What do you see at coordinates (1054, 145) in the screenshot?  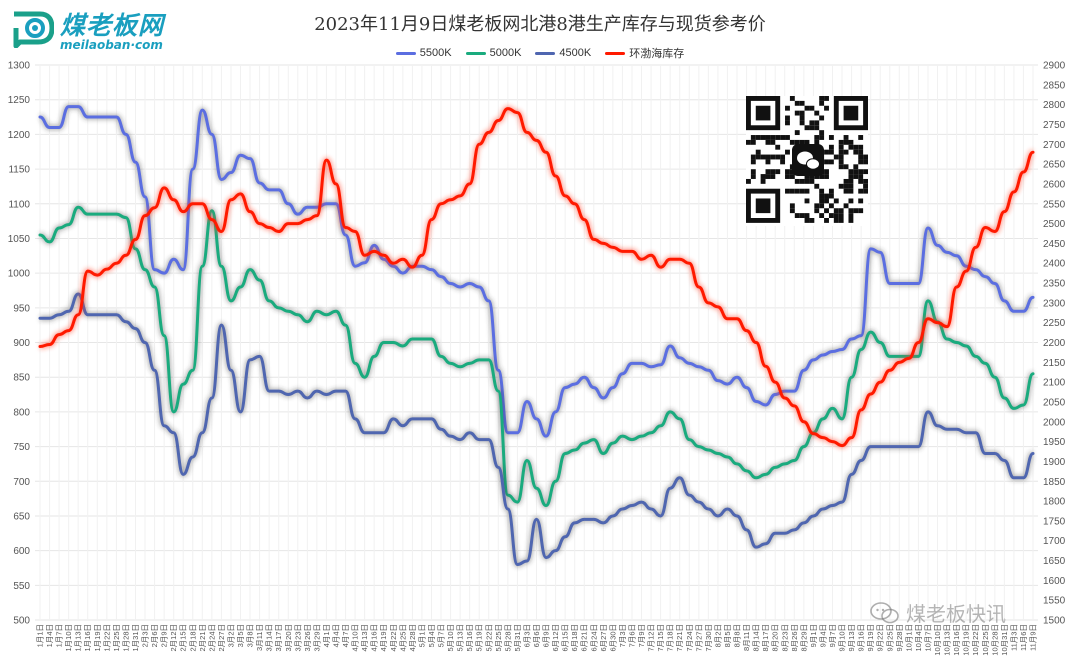 I see `y-tick-label-right: 2700` at bounding box center [1054, 145].